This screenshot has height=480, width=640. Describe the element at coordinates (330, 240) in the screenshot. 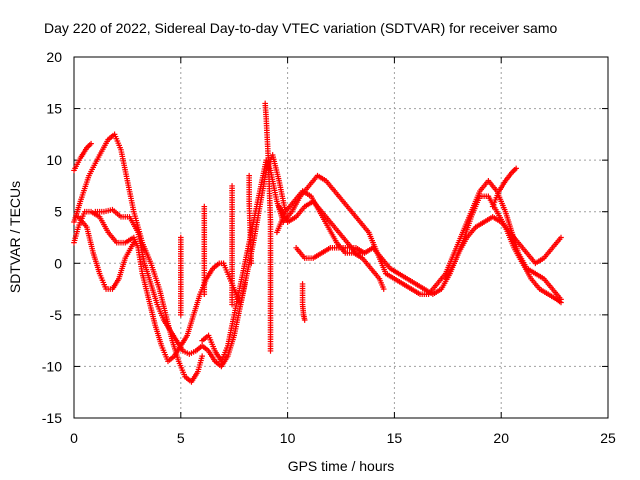

I see `series-track-i` at that location.